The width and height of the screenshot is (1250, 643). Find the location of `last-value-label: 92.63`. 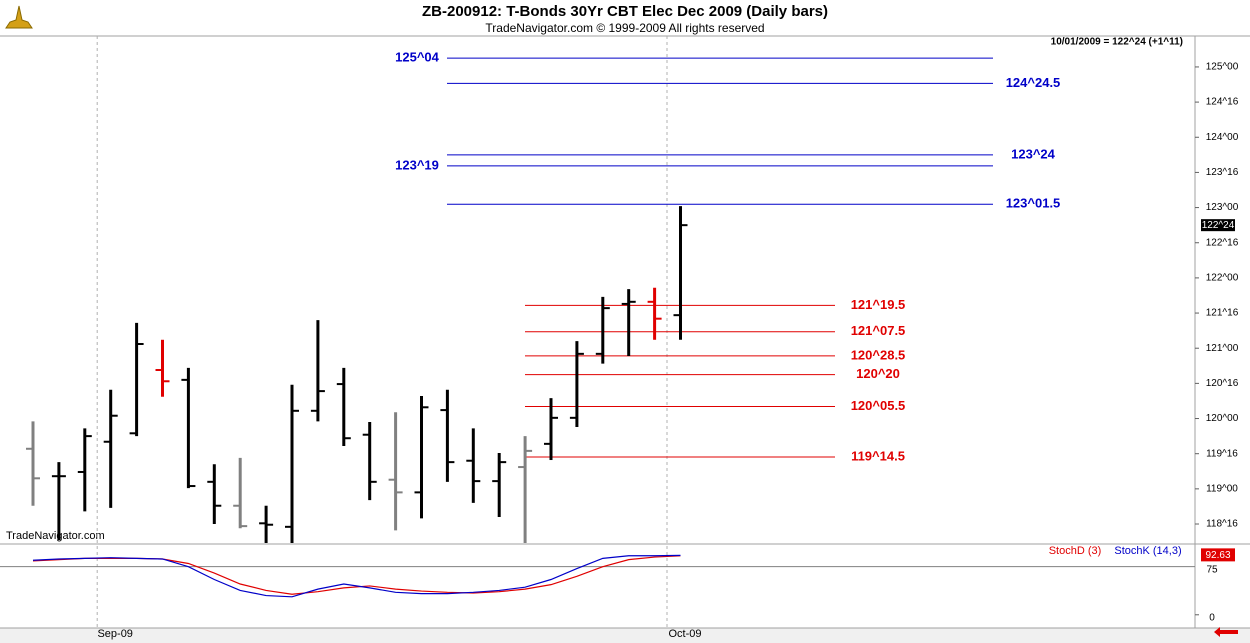

last-value-label: 92.63 is located at coordinates (1217, 555).